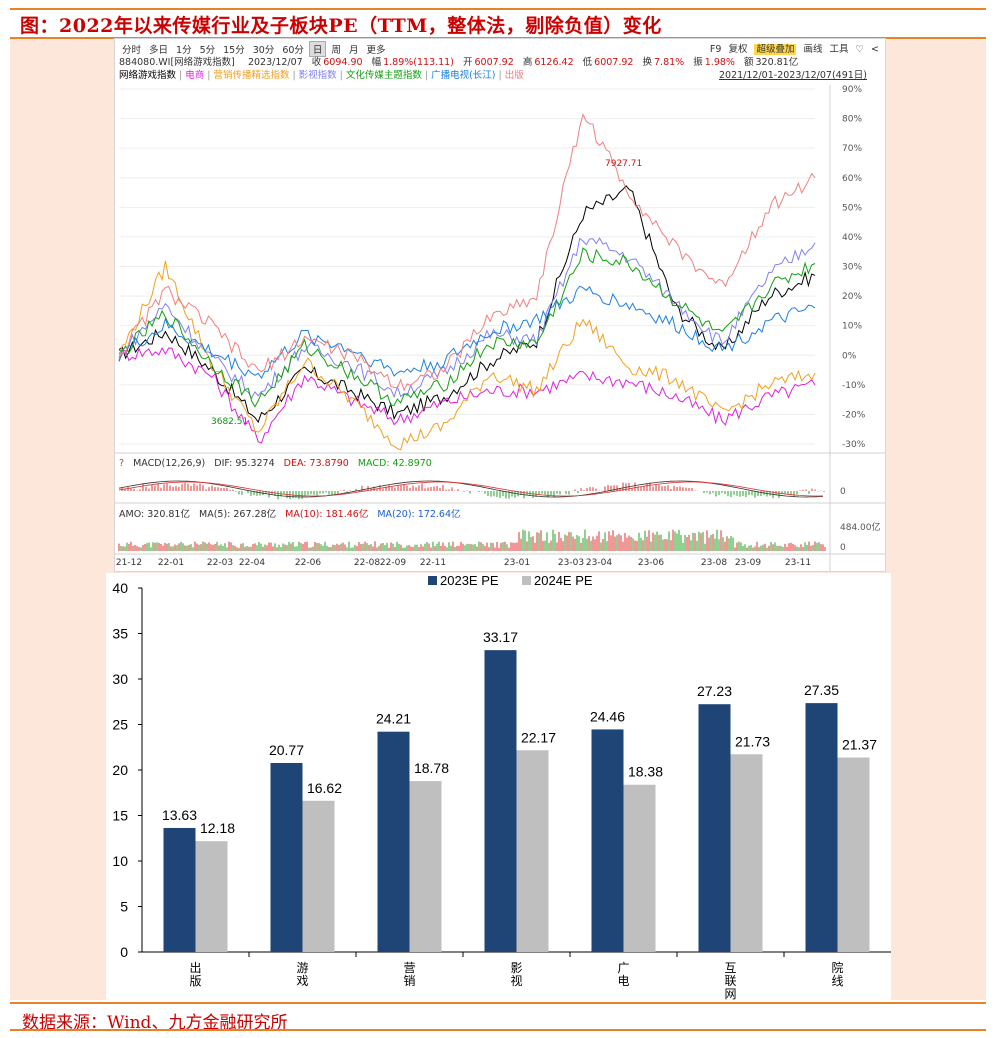  What do you see at coordinates (376, 50) in the screenshot?
I see `period-tab: 更多` at bounding box center [376, 50].